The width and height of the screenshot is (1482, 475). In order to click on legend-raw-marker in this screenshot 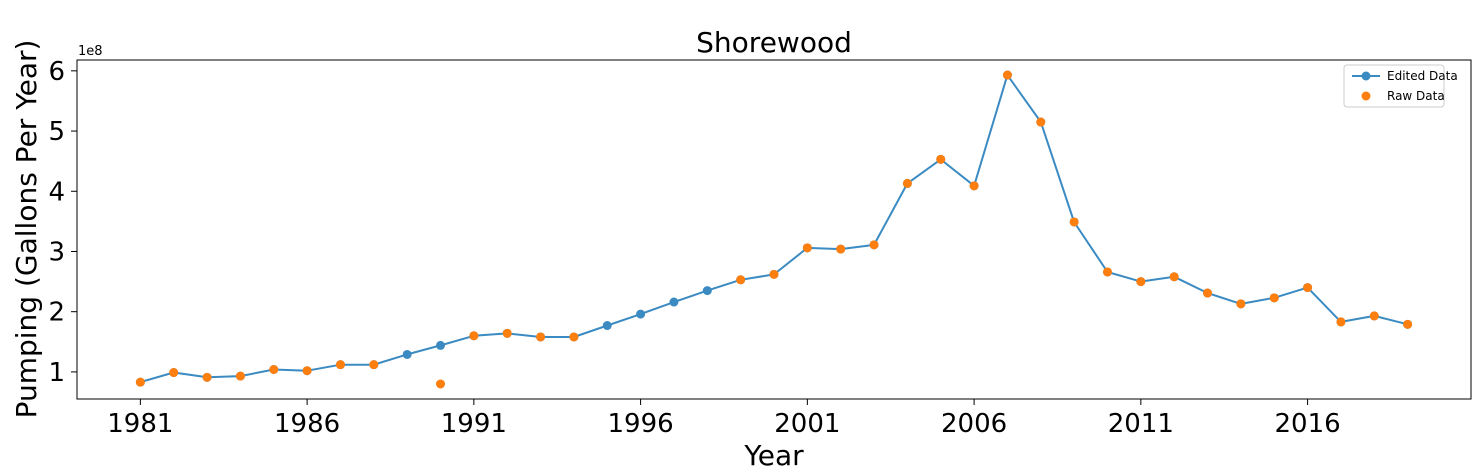, I will do `click(1366, 96)`.